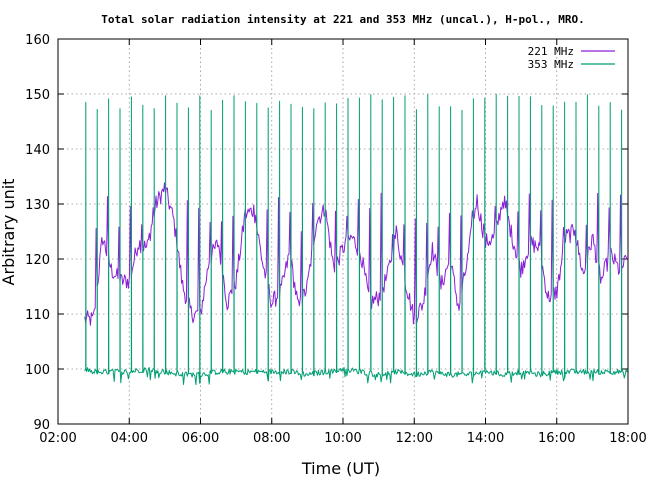  Describe the element at coordinates (129, 438) in the screenshot. I see `x-tick-label: 04:00` at that location.